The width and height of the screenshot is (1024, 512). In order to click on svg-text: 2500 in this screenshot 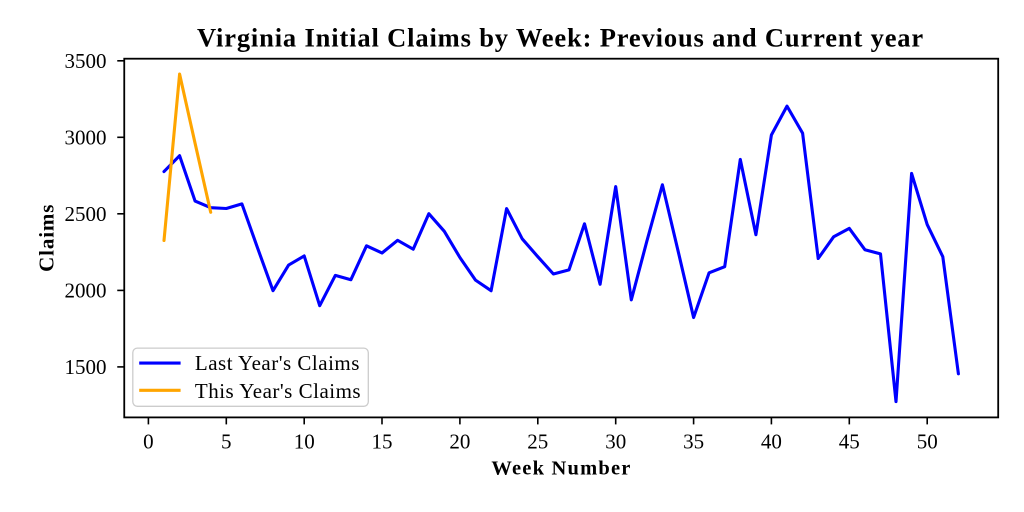, I will do `click(86, 214)`.